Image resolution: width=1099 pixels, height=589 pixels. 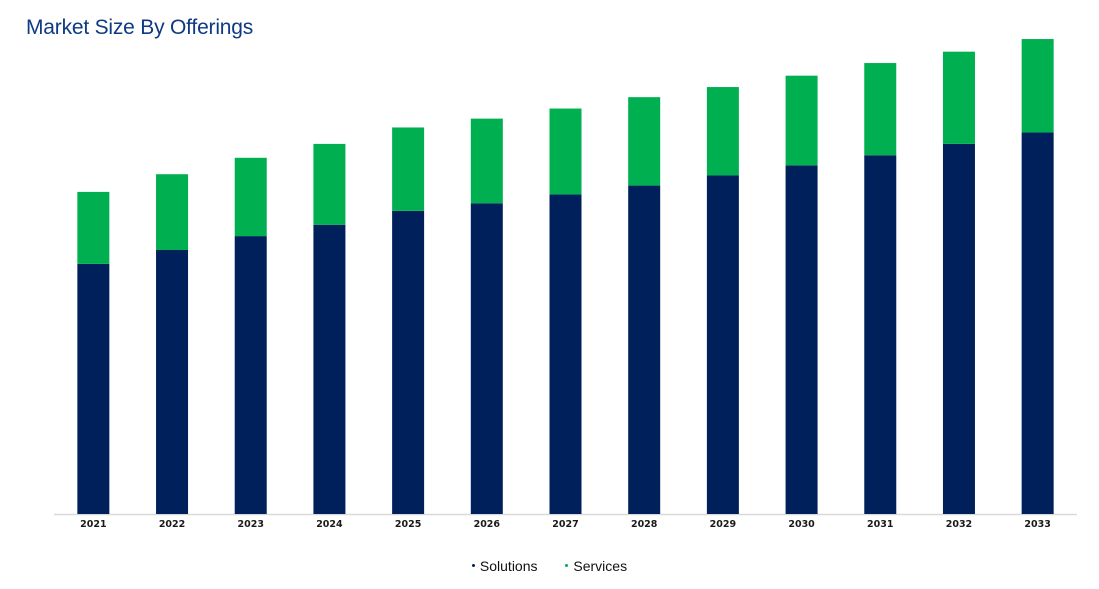 What do you see at coordinates (251, 524) in the screenshot?
I see `x-tick-label-2023: 2023` at bounding box center [251, 524].